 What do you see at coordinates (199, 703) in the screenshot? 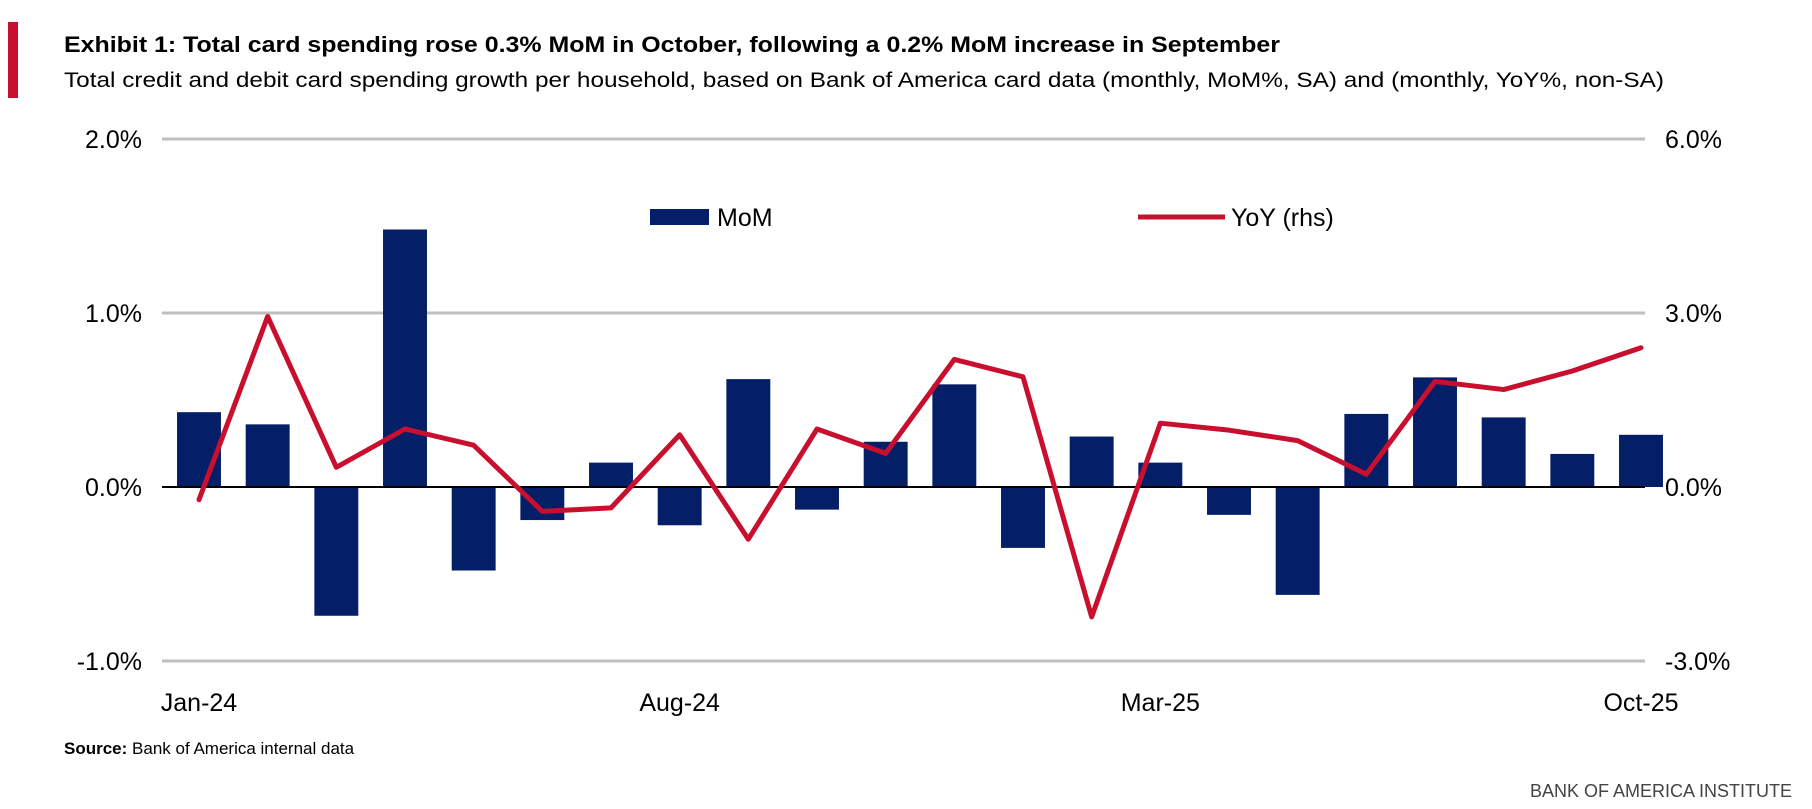
I see `x-axis-tick-label: Jan-24` at bounding box center [199, 703].